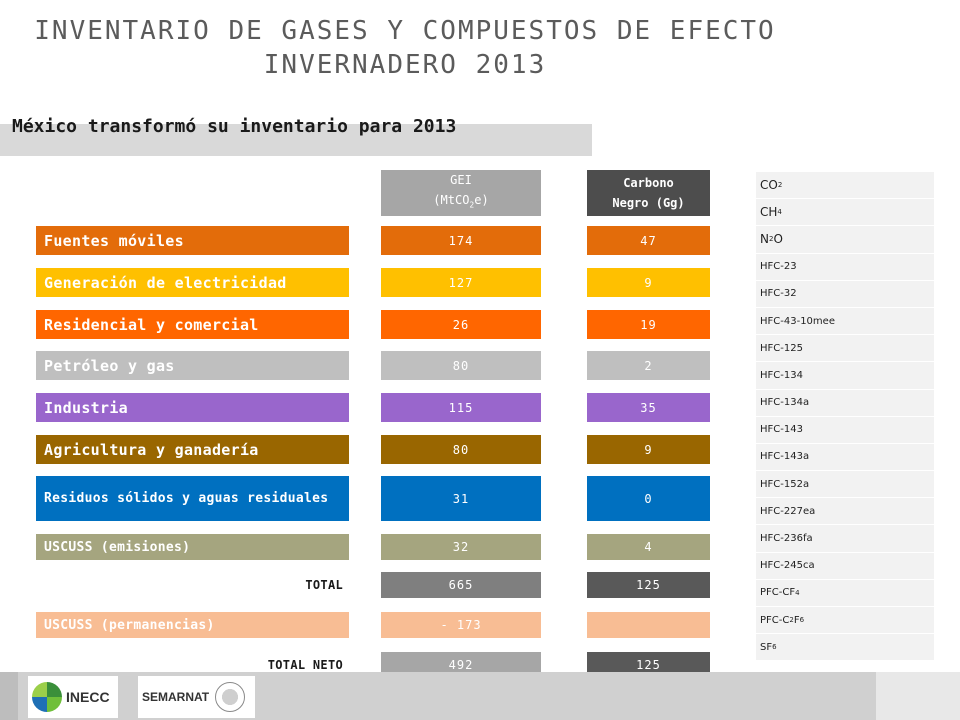 The height and width of the screenshot is (720, 960). What do you see at coordinates (461, 407) in the screenshot?
I see `gei-value: 115` at bounding box center [461, 407].